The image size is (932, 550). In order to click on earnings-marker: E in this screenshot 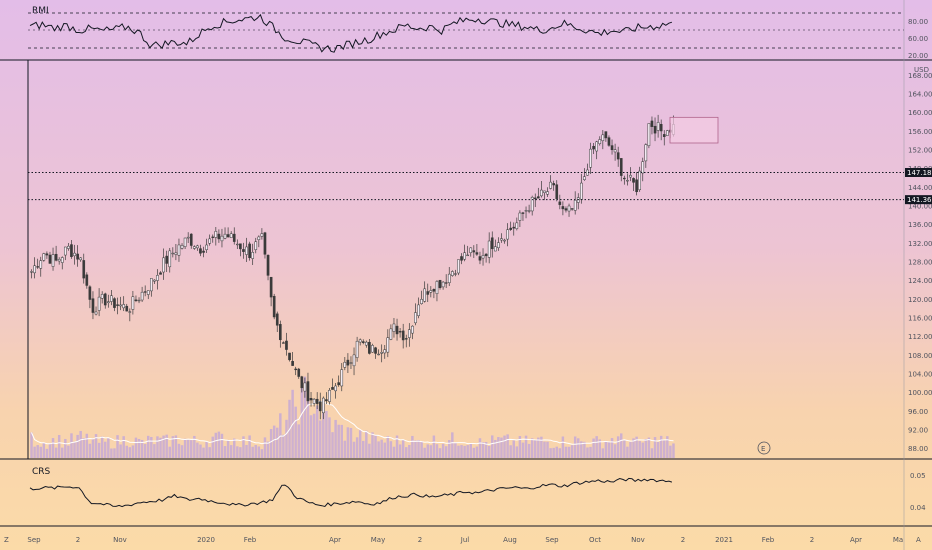, I will do `click(764, 448)`.